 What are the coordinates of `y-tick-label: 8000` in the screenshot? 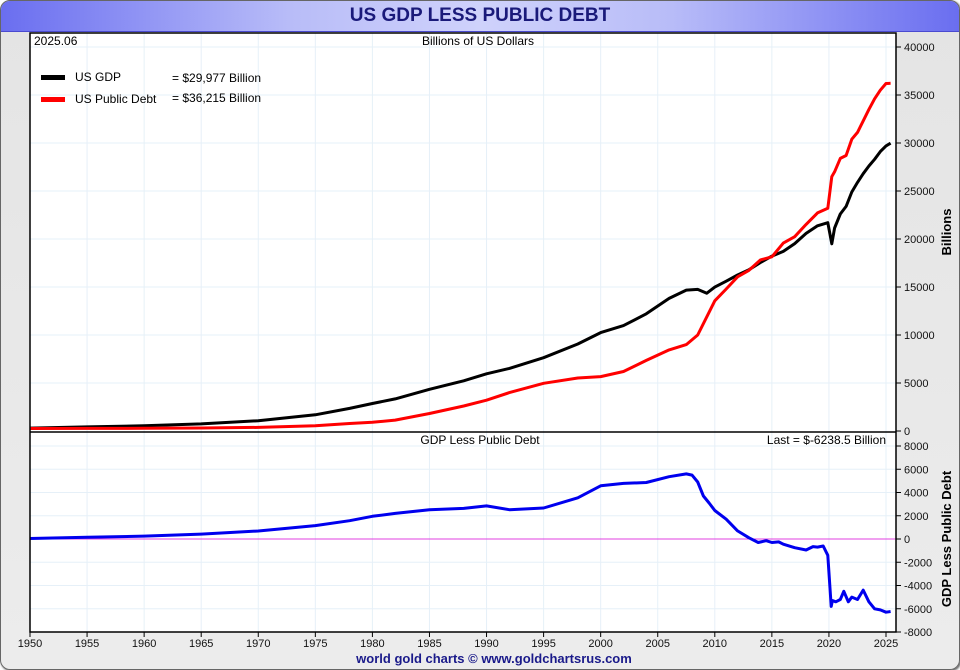 It's located at (916, 447).